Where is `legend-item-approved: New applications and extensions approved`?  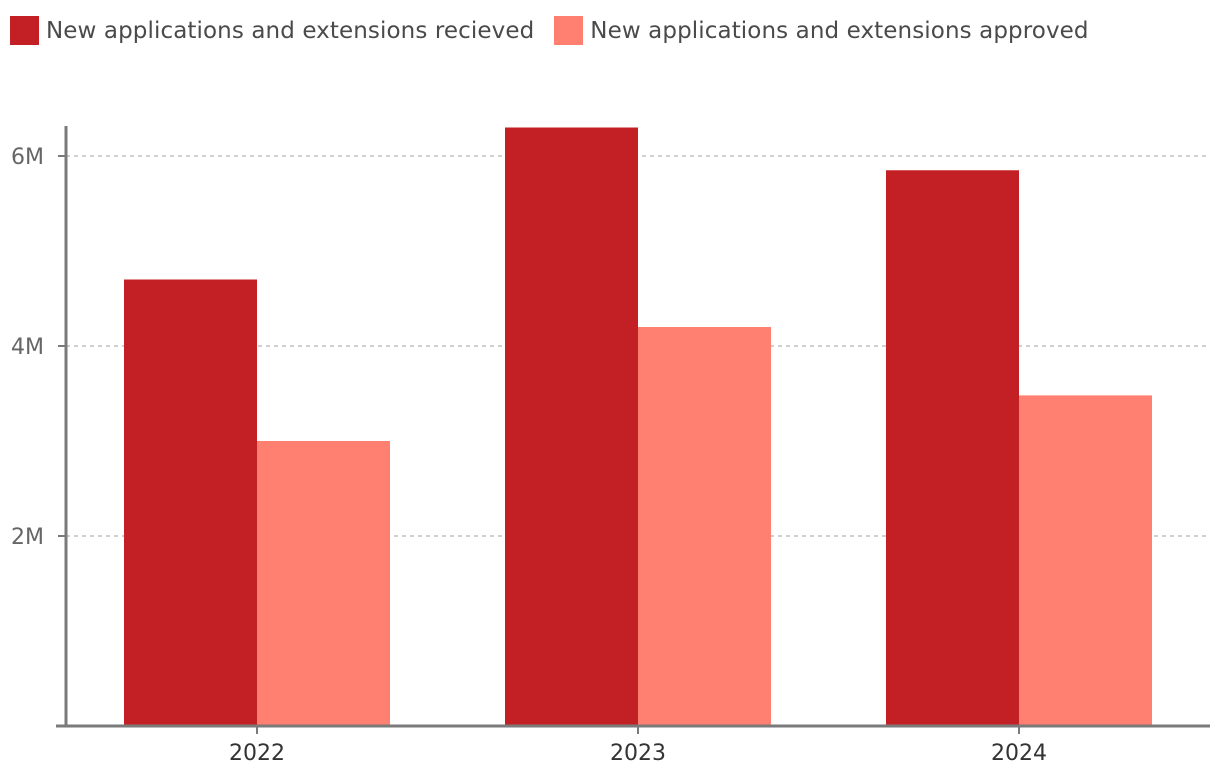
legend-item-approved: New applications and extensions approved is located at coordinates (821, 30).